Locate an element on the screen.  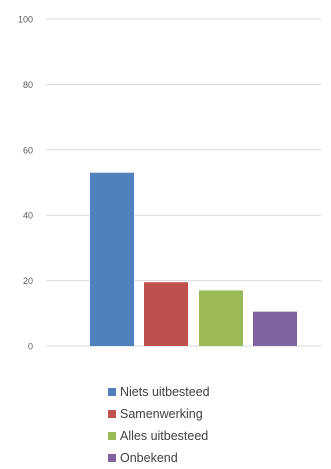
legend-label: Alles uitbesteed is located at coordinates (164, 436).